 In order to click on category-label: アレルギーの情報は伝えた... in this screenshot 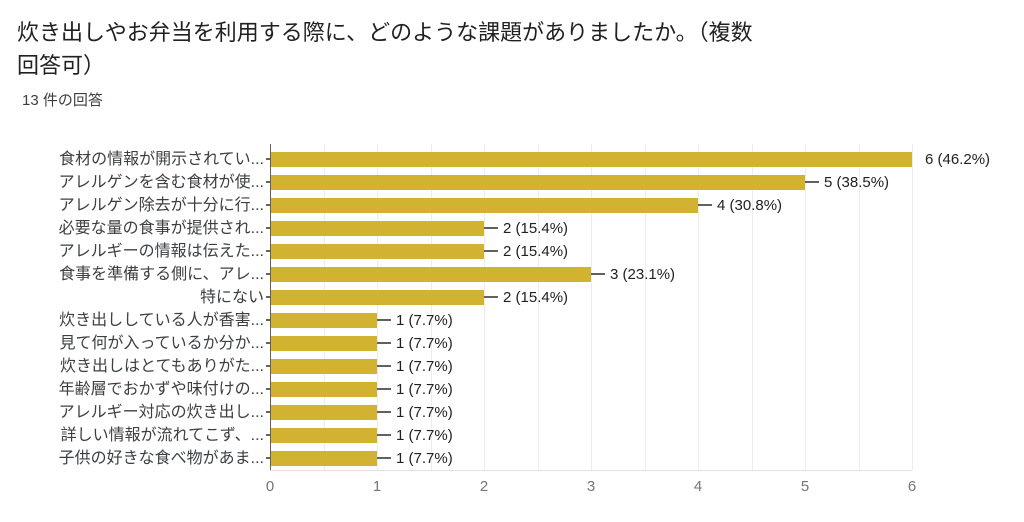, I will do `click(161, 251)`.